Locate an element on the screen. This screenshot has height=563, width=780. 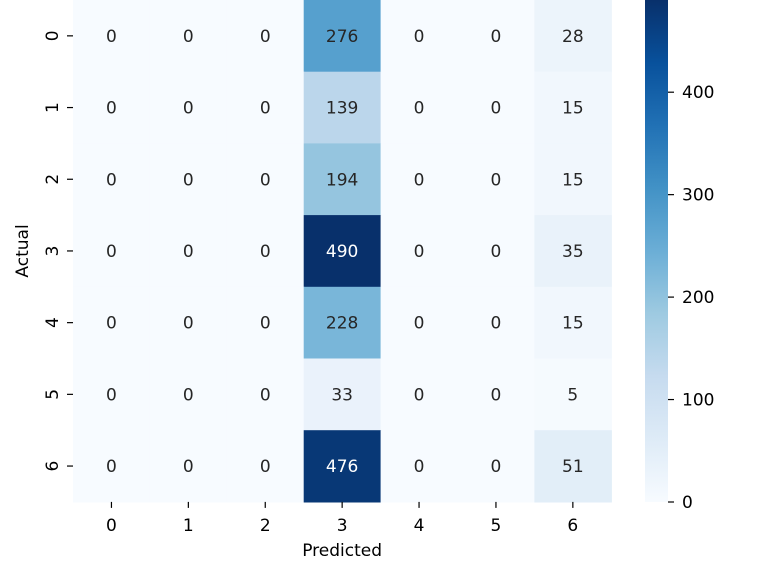
cell-label-r1-c6: 15 is located at coordinates (573, 109).